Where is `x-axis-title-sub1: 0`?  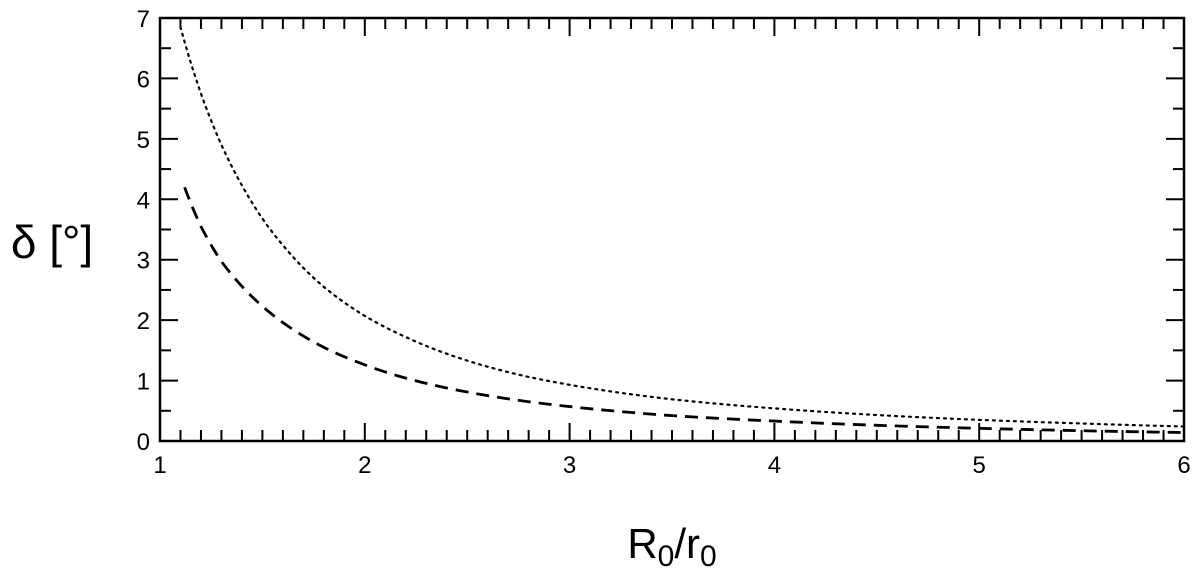
x-axis-title-sub1: 0 is located at coordinates (666, 554).